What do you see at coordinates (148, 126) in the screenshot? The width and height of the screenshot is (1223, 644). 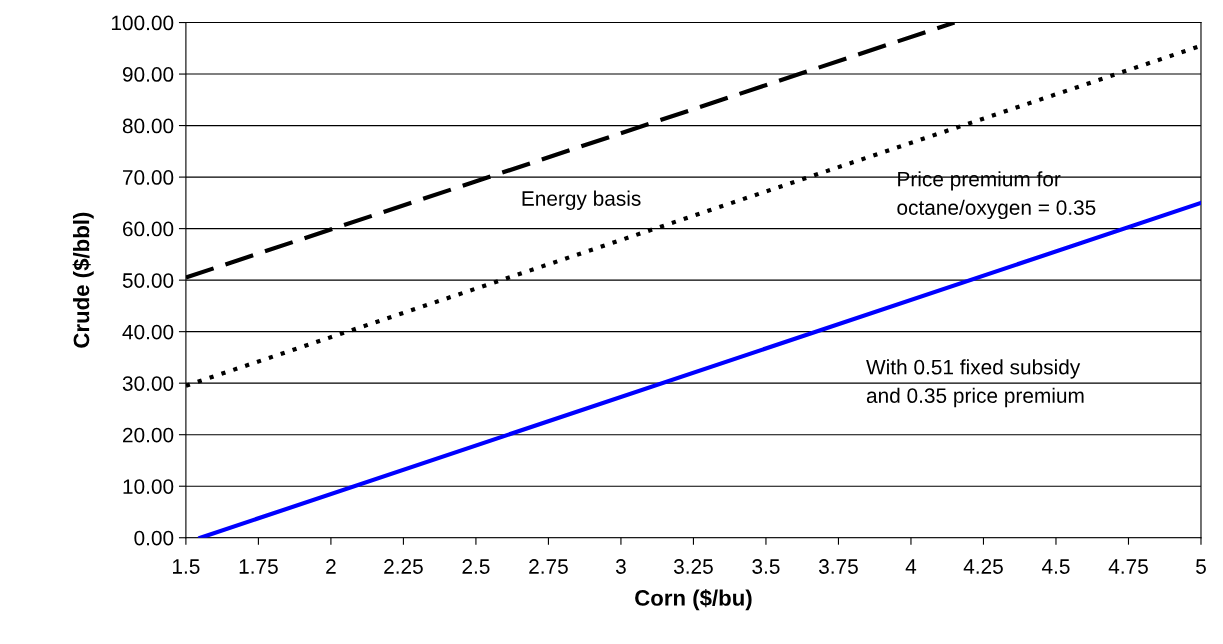 I see `y-tick-label: 80.00` at bounding box center [148, 126].